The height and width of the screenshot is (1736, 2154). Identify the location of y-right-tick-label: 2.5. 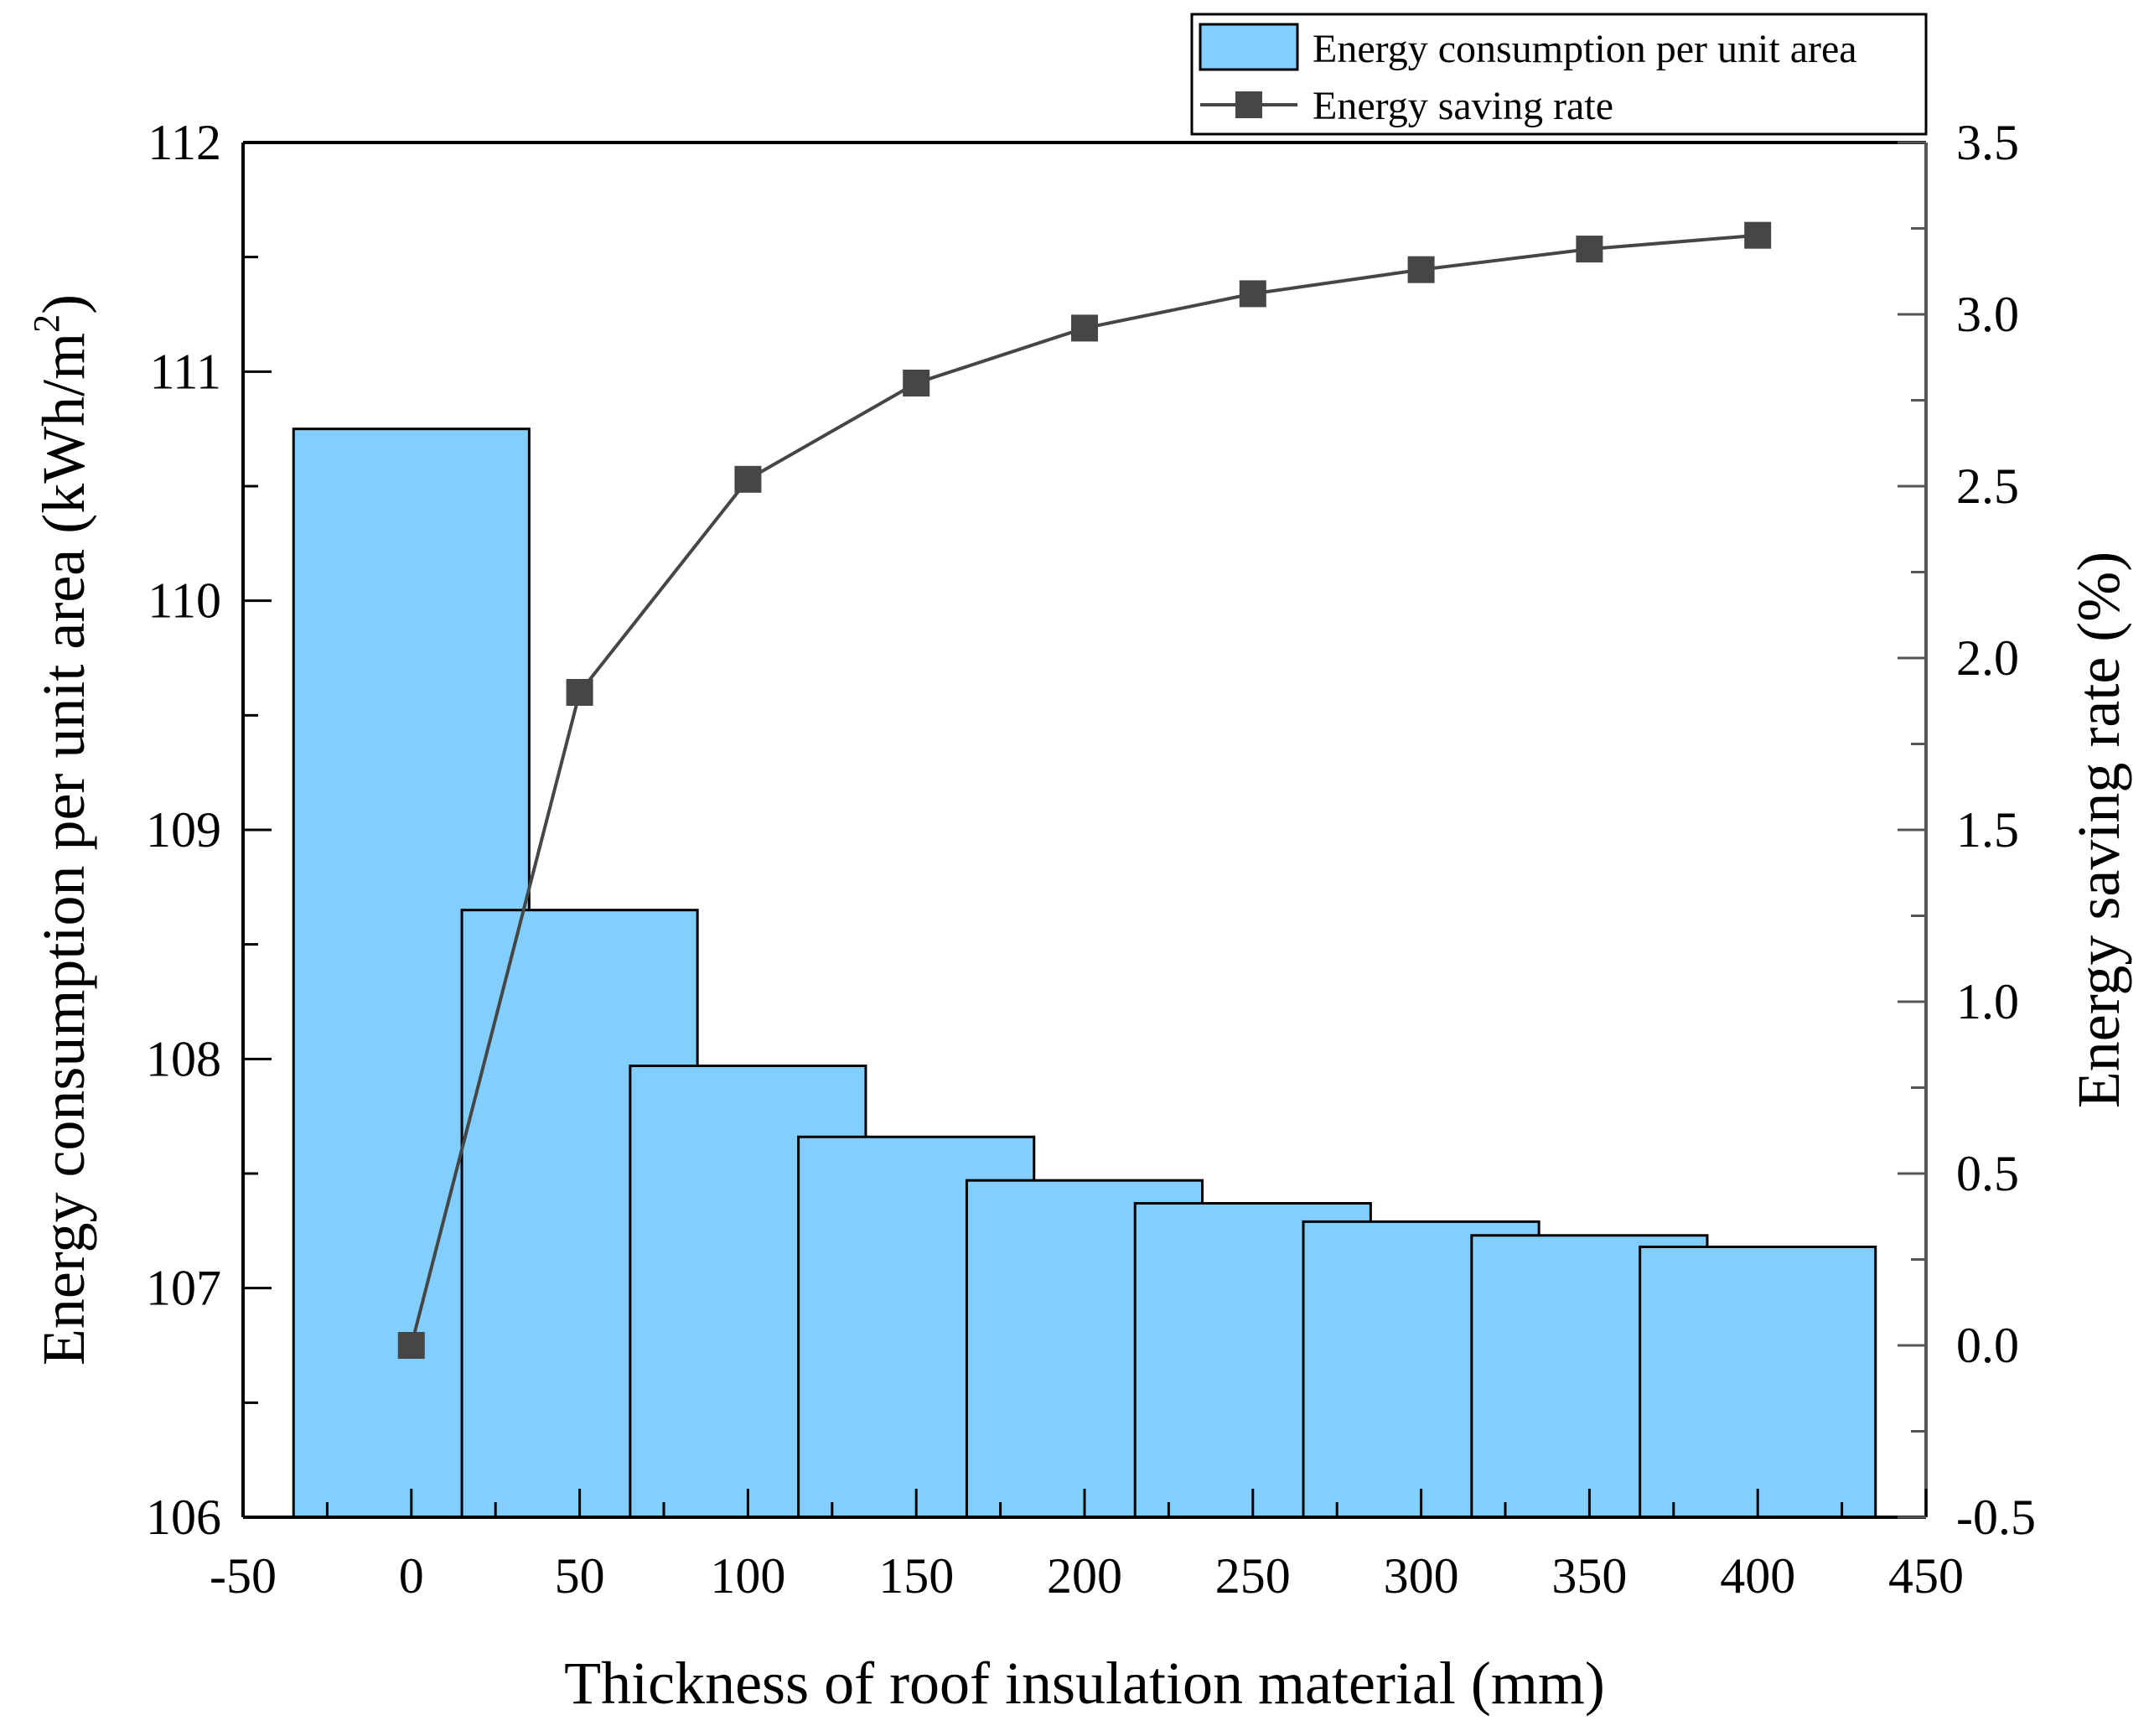
(1987, 487).